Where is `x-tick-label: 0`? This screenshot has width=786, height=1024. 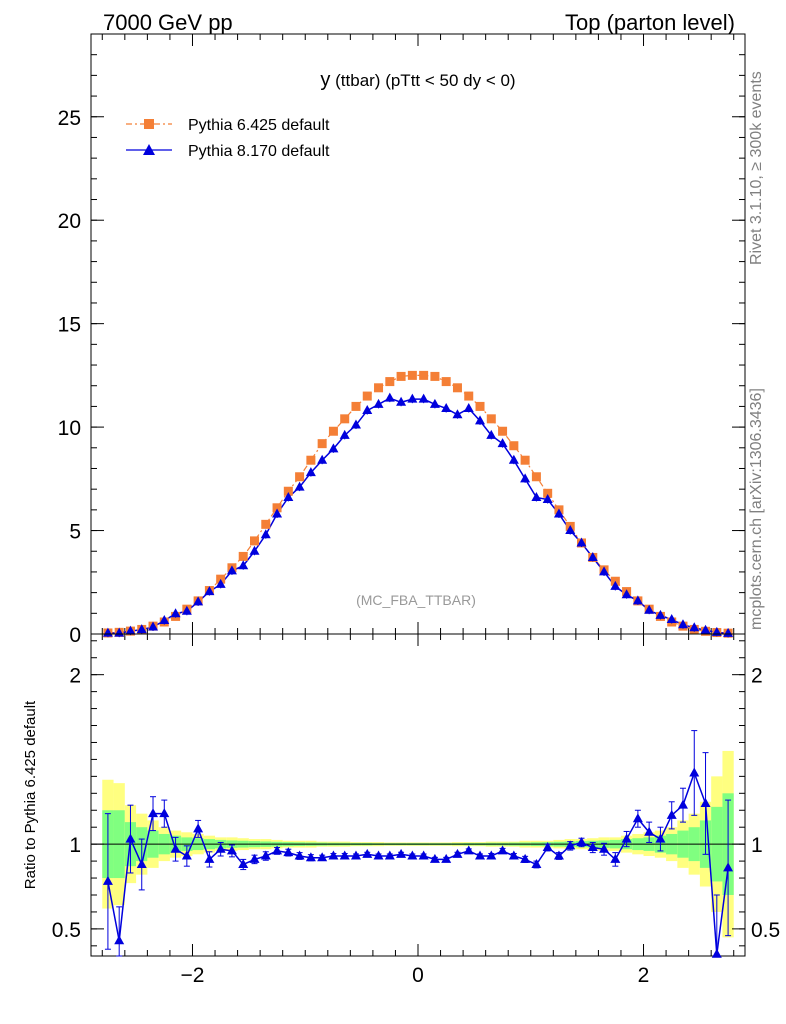
x-tick-label: 0 is located at coordinates (418, 975).